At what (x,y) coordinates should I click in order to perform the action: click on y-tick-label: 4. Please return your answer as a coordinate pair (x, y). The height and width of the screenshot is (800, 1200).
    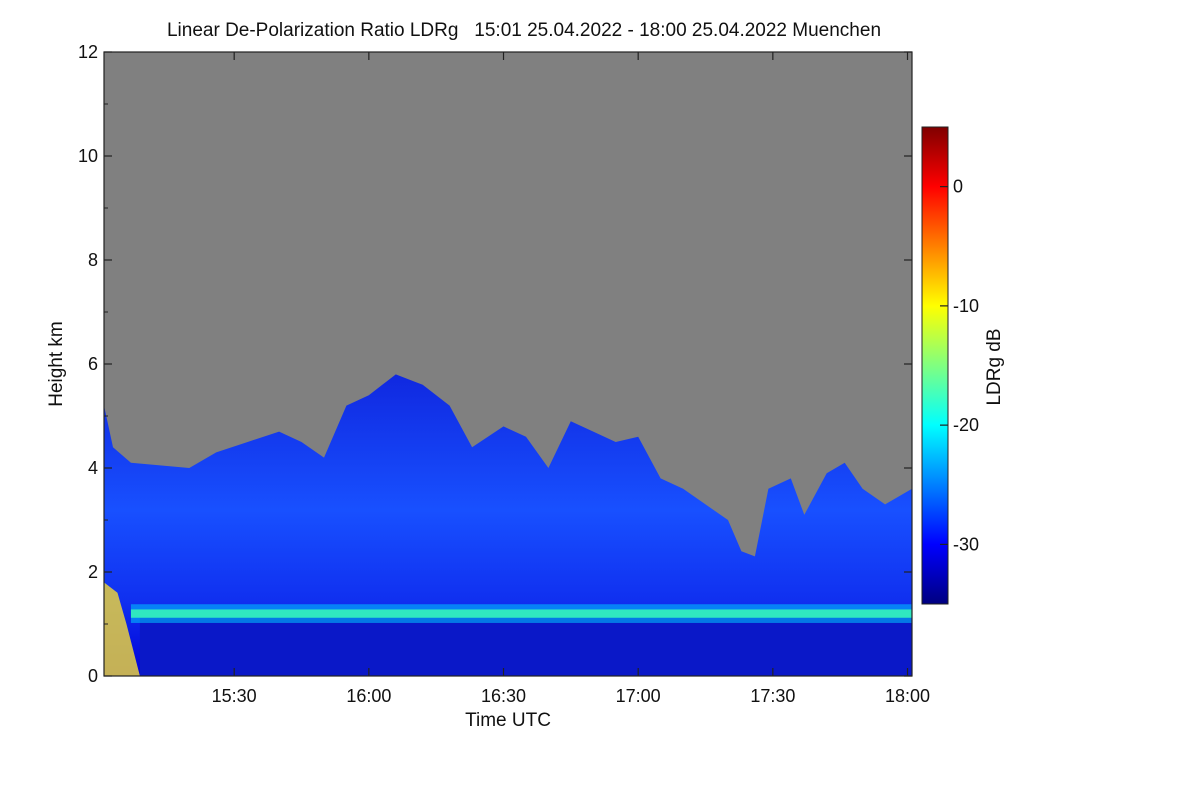
    Looking at the image, I should click on (93, 468).